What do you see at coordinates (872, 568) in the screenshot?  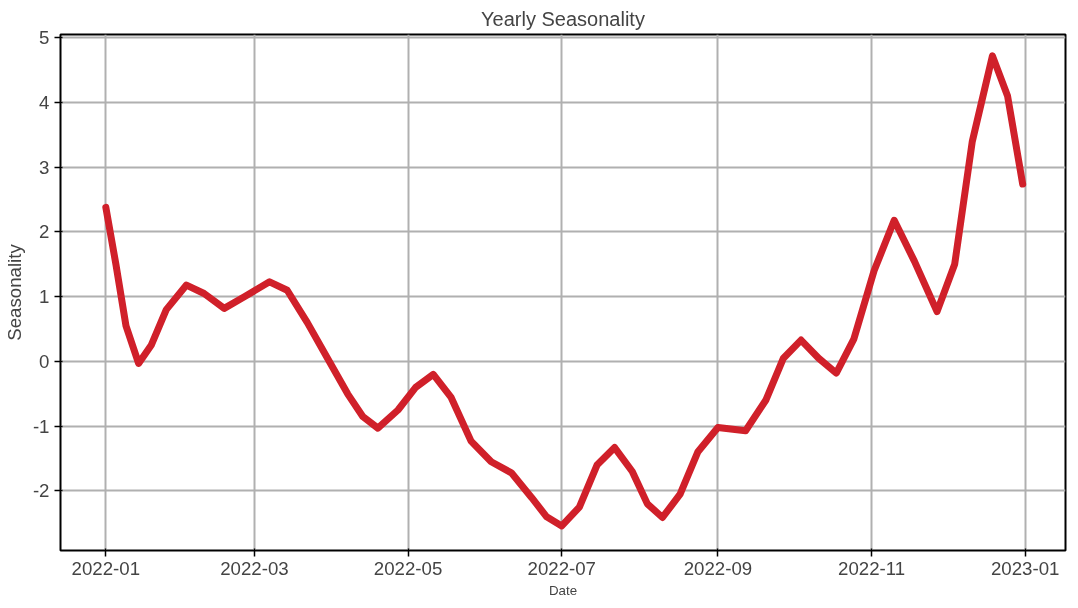 I see `x-tick-label: 2022-11` at bounding box center [872, 568].